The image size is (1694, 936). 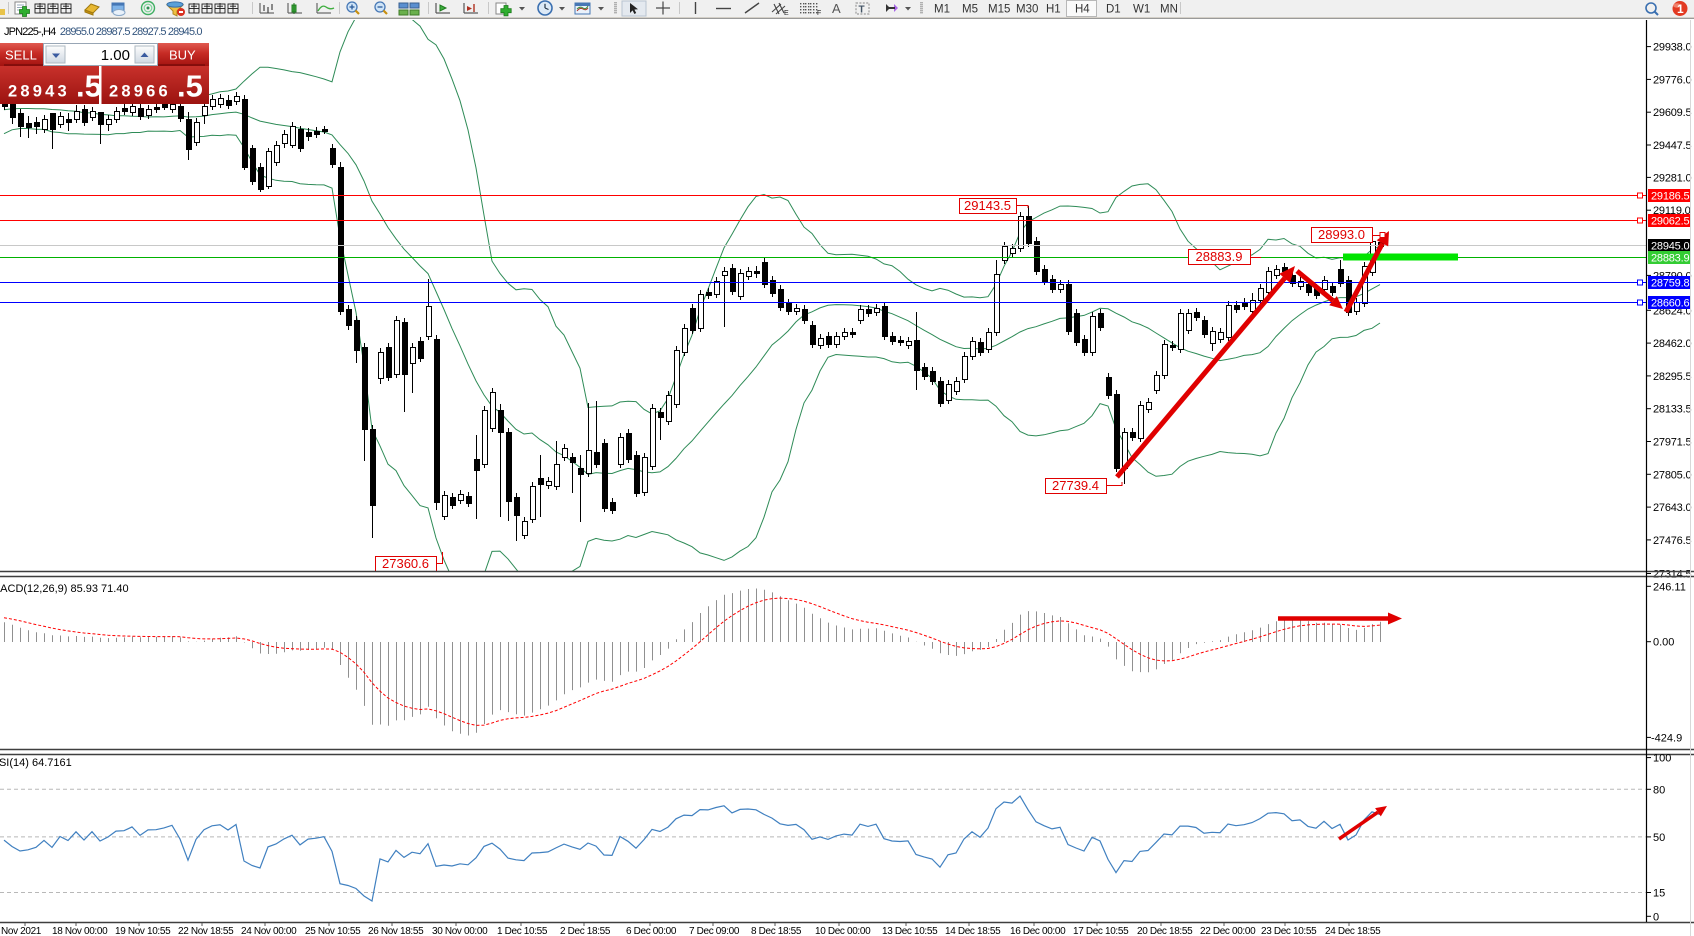 I want to click on svg-text: 22 Nov 18:55, so click(x=206, y=931).